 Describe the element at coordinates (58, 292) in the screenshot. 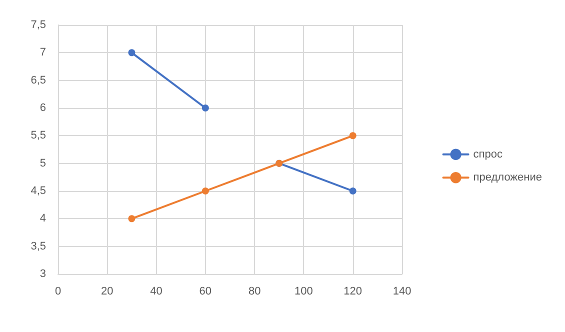

I see `x-tick-label: 0` at that location.